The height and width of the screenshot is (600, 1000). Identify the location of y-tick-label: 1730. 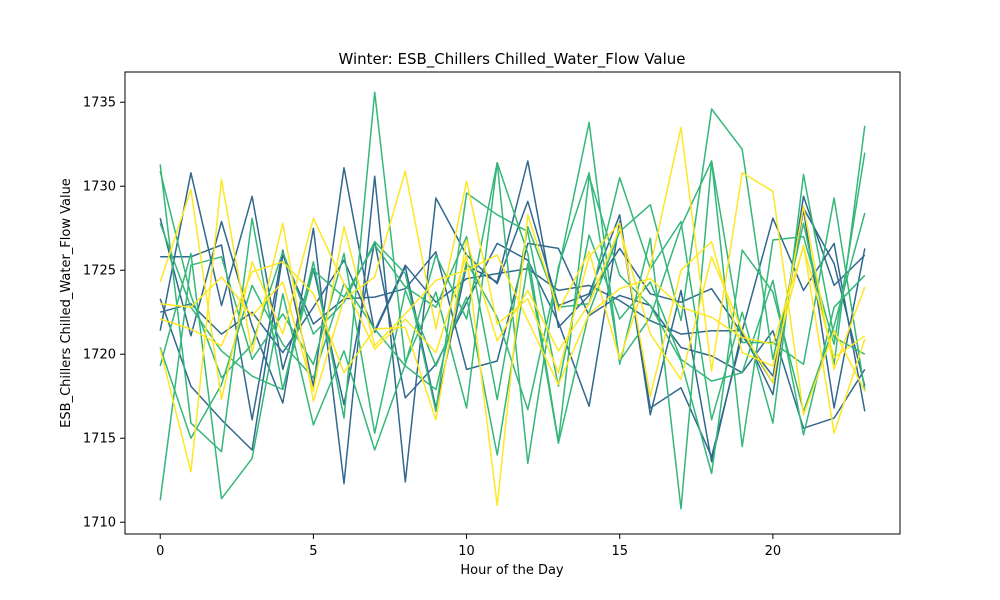
(99, 187).